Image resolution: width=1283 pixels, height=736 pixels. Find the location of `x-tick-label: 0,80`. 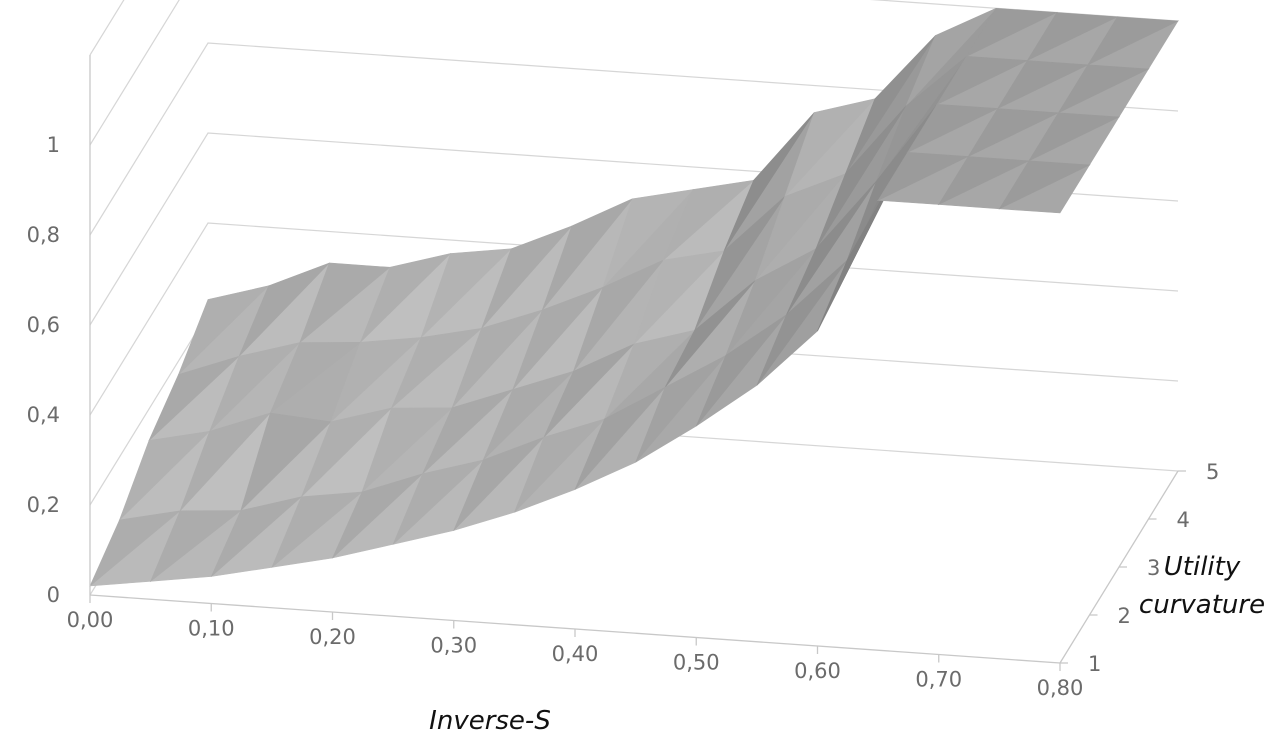

x-tick-label: 0,80 is located at coordinates (1060, 688).